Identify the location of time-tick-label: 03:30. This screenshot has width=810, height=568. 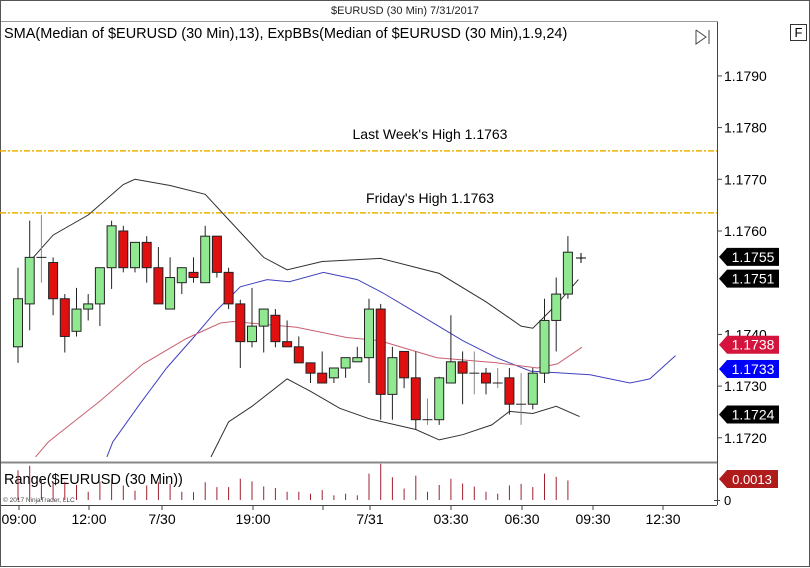
(450, 519).